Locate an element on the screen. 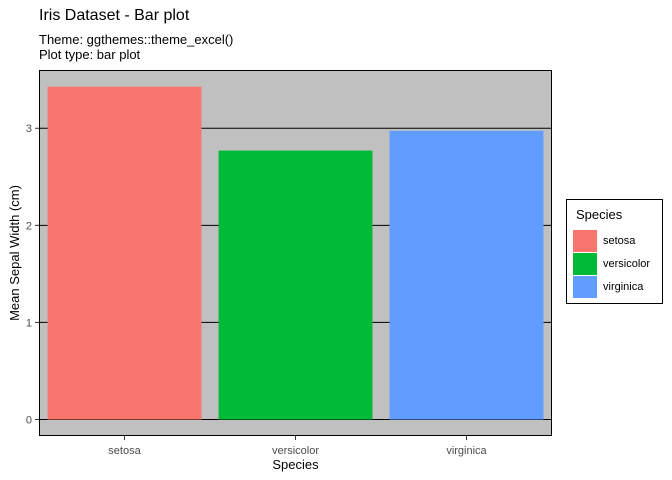 This screenshot has height=480, width=672. chart-subtitle-theme: Theme: ggthemes::theme_excel() is located at coordinates (136, 39).